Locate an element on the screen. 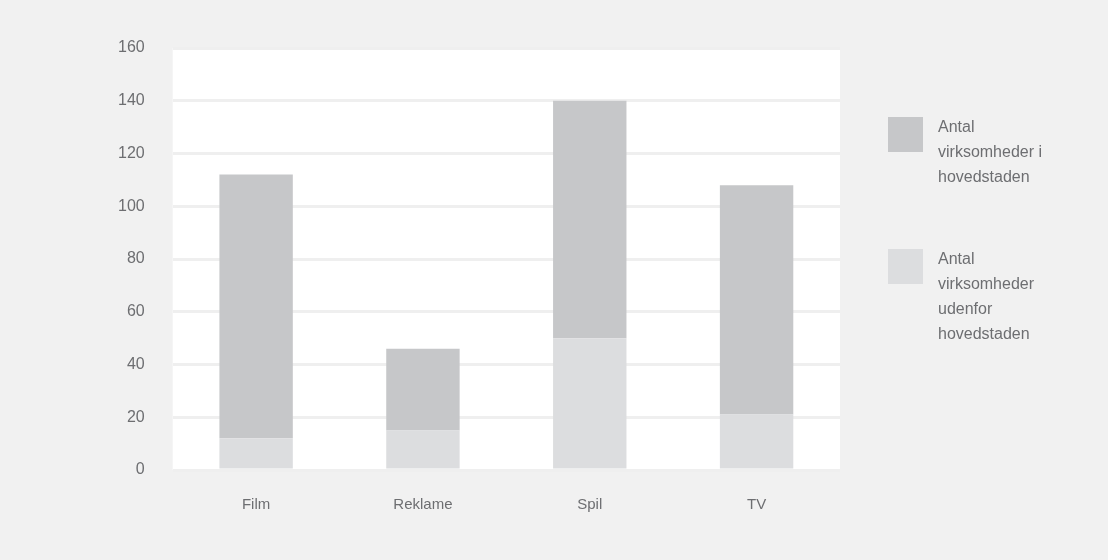  y-tick-label: 0 is located at coordinates (140, 469).